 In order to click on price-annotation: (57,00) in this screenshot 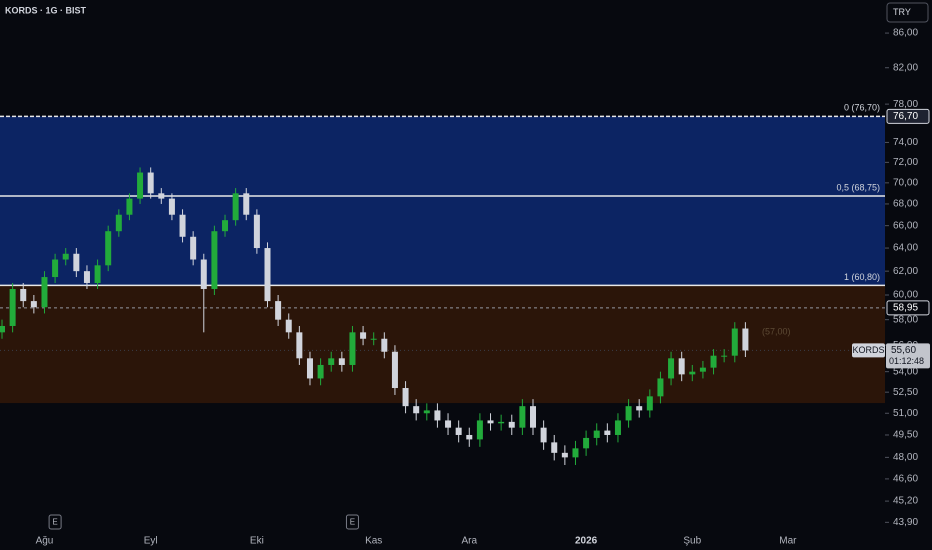, I will do `click(776, 332)`.